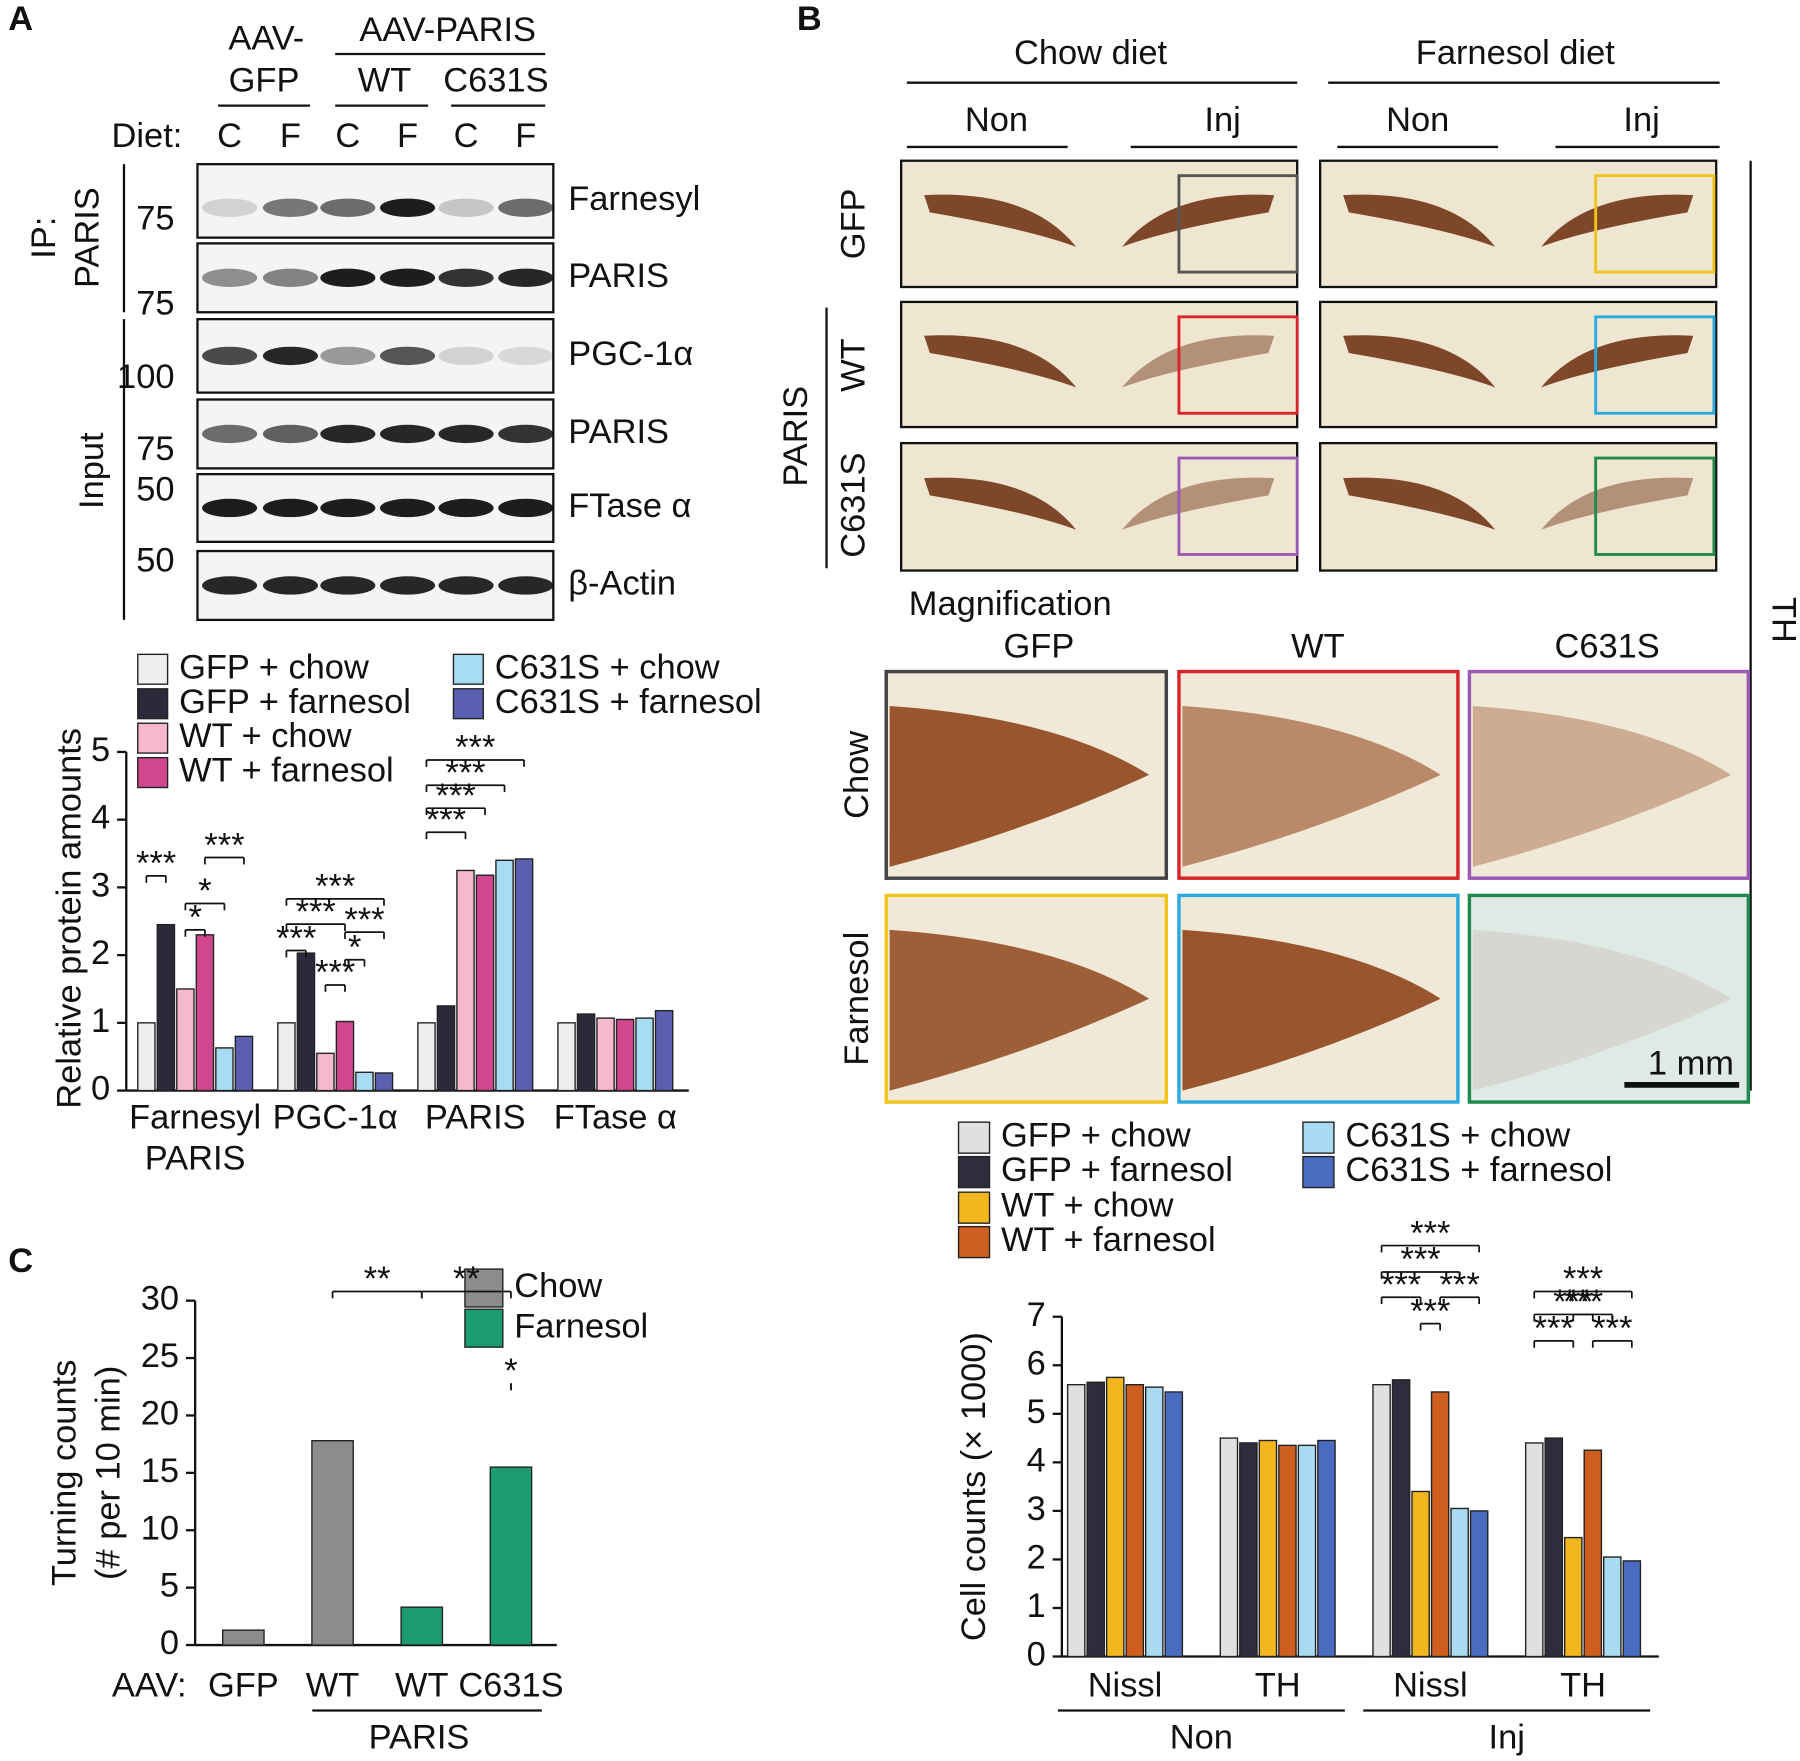 The image size is (1800, 1761). I want to click on panel-letter: B, so click(809, 19).